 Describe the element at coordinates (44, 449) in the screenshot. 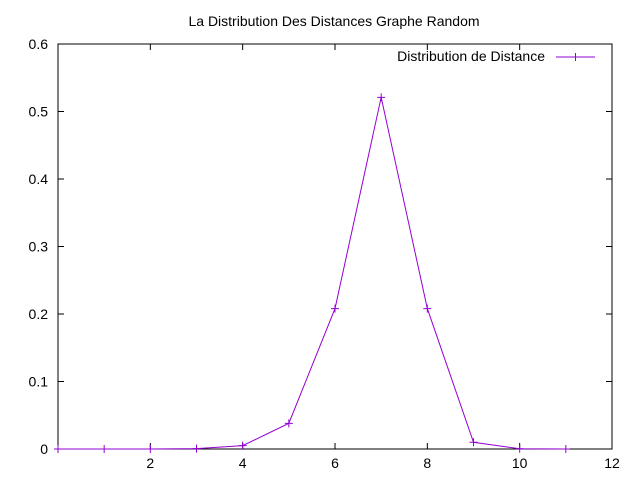

I see `y-tick-label: 0` at that location.